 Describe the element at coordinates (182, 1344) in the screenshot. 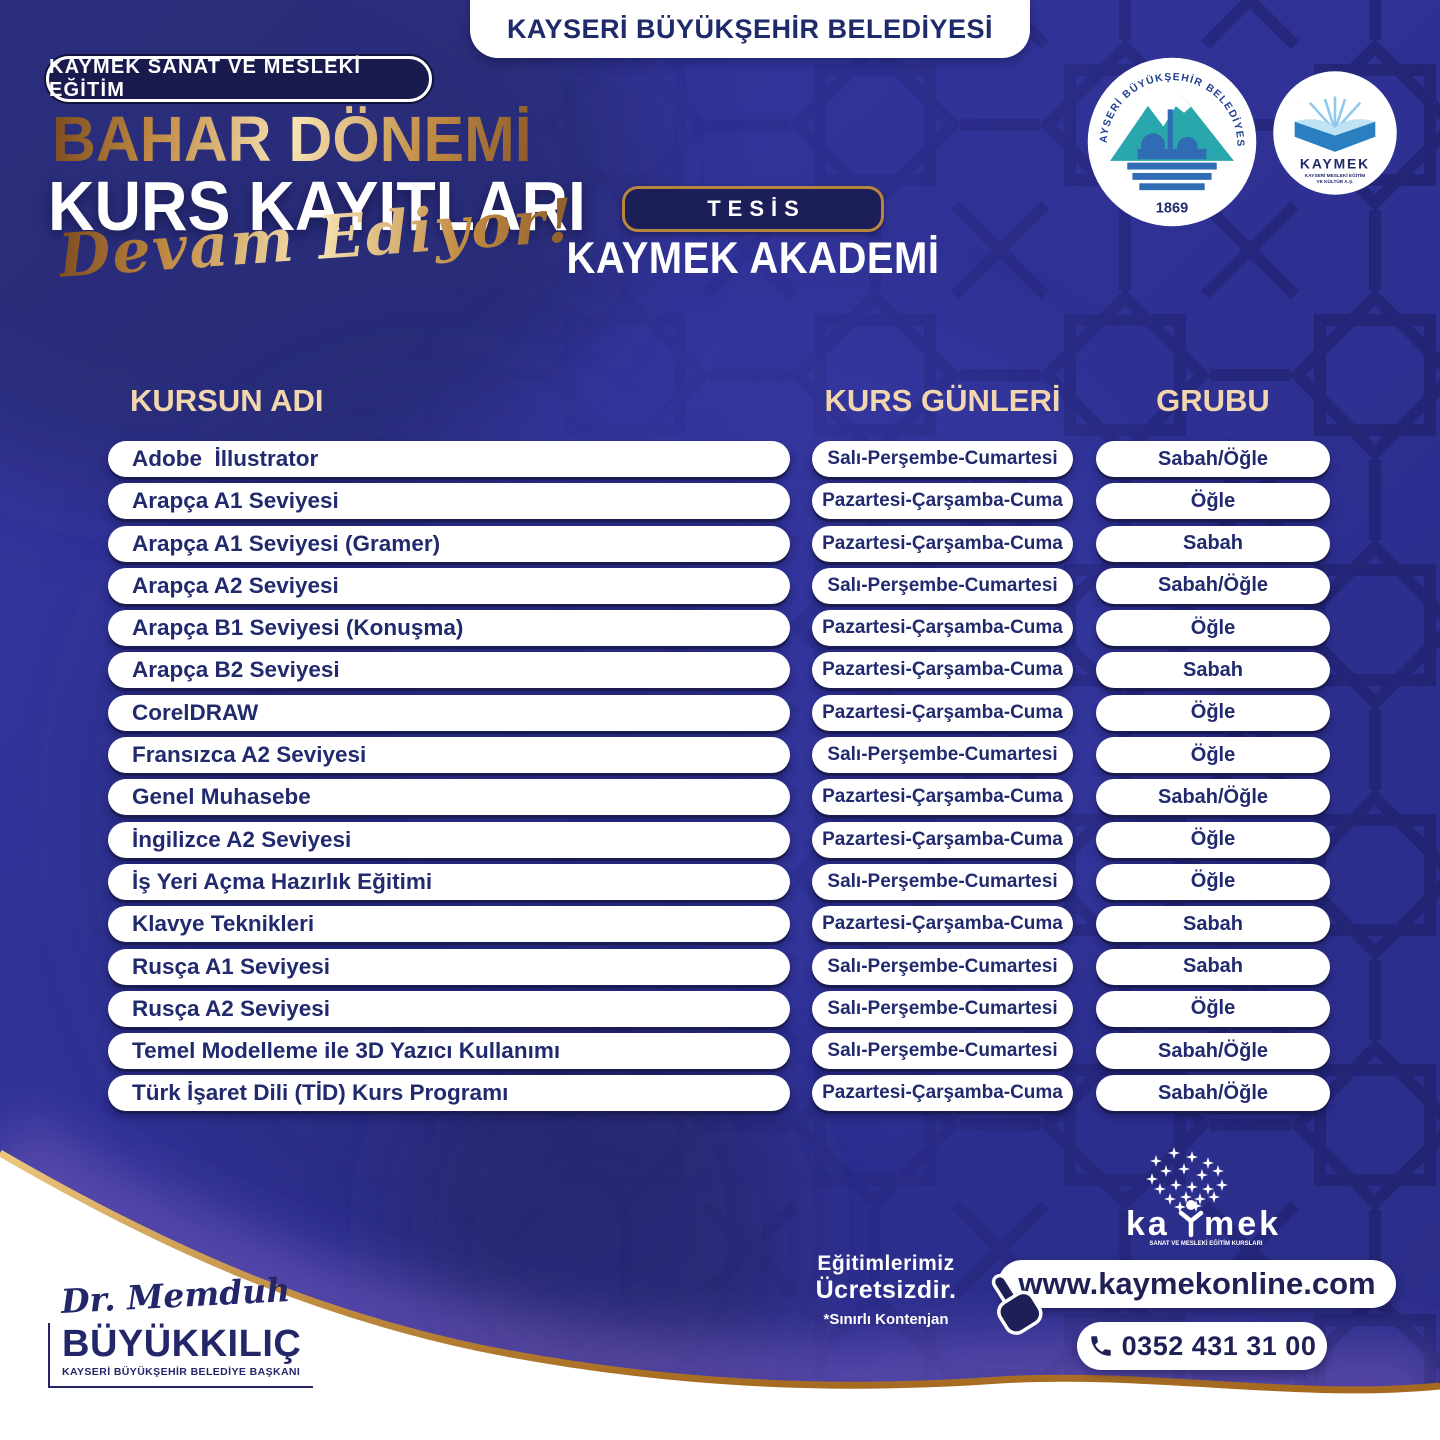

I see `mayor-name: BÜYÜKKILIÇ` at that location.